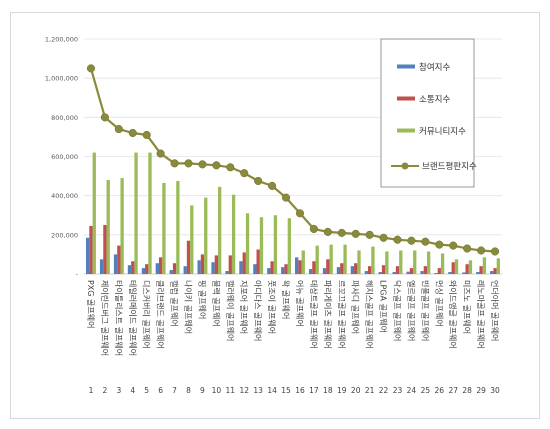 This screenshot has width=550, height=429. Describe the element at coordinates (105, 390) in the screenshot. I see `x-number-label: 2` at that location.